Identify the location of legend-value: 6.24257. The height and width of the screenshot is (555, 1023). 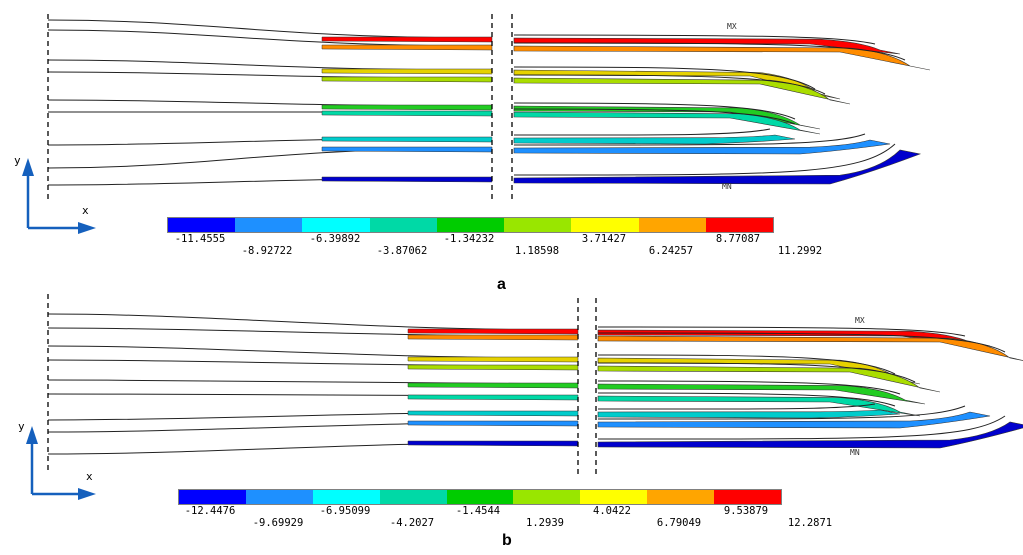
(671, 251).